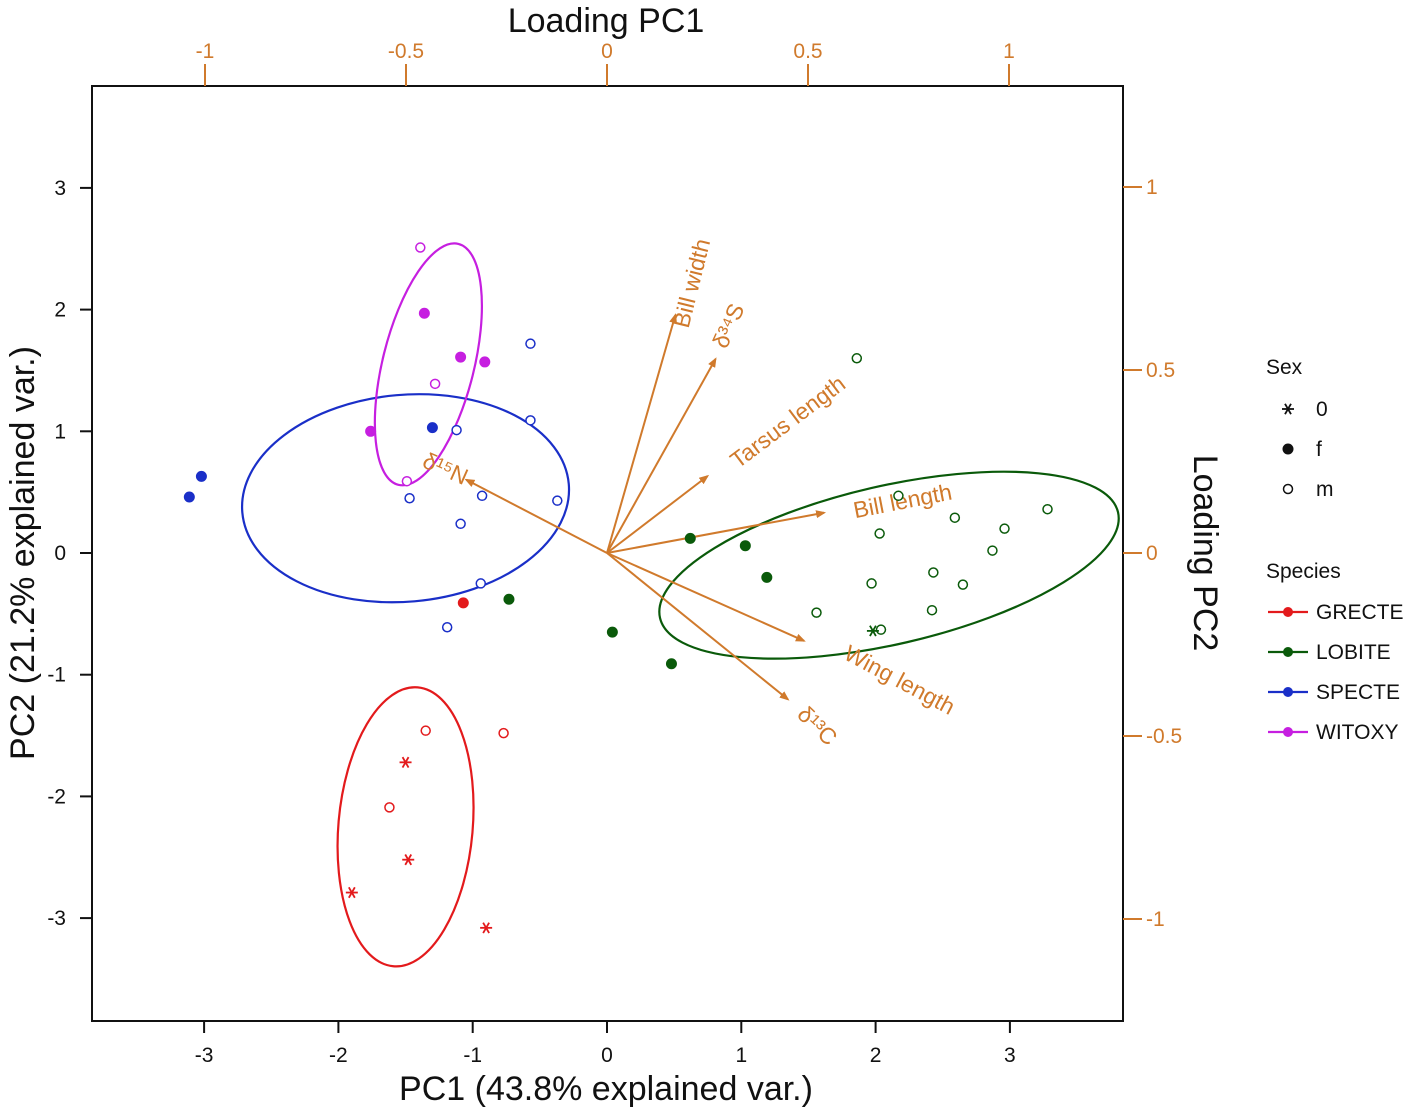 This screenshot has width=1418, height=1113. I want to click on x-tick-label: 0, so click(607, 1055).